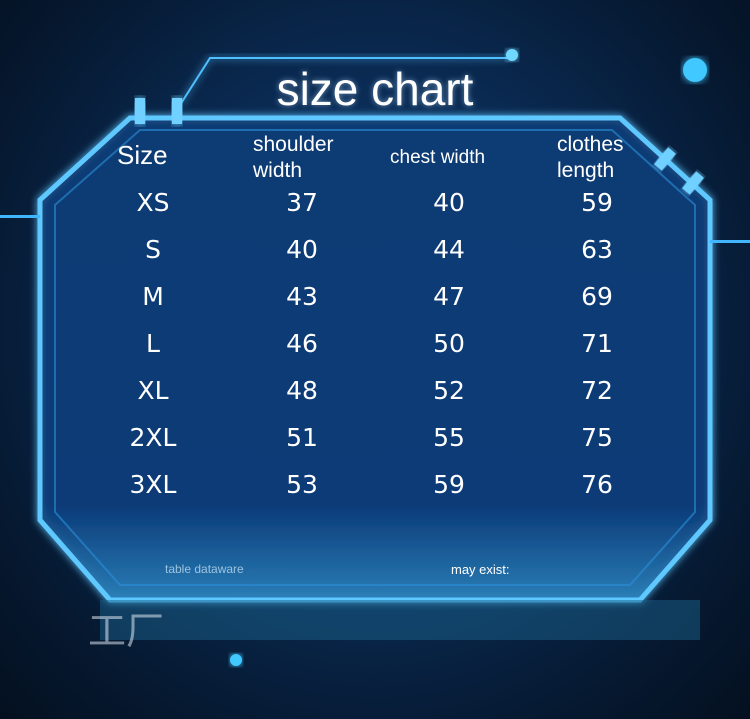 This screenshot has height=719, width=750. I want to click on table-cell: L, so click(153, 343).